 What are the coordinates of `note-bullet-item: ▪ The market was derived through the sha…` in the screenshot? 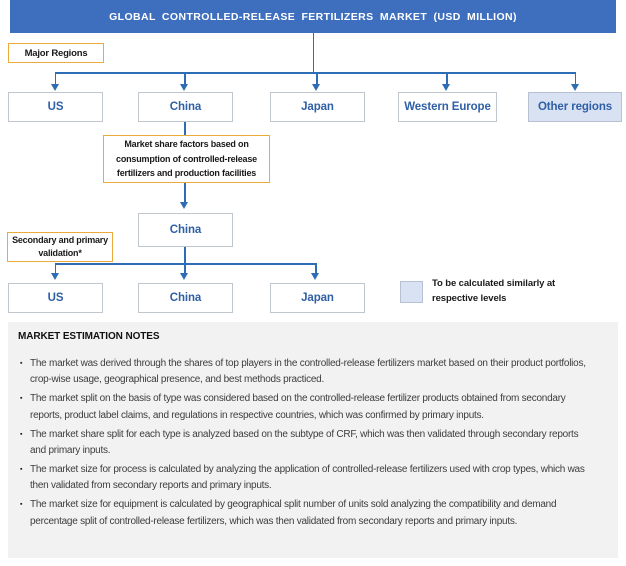 It's located at (311, 372).